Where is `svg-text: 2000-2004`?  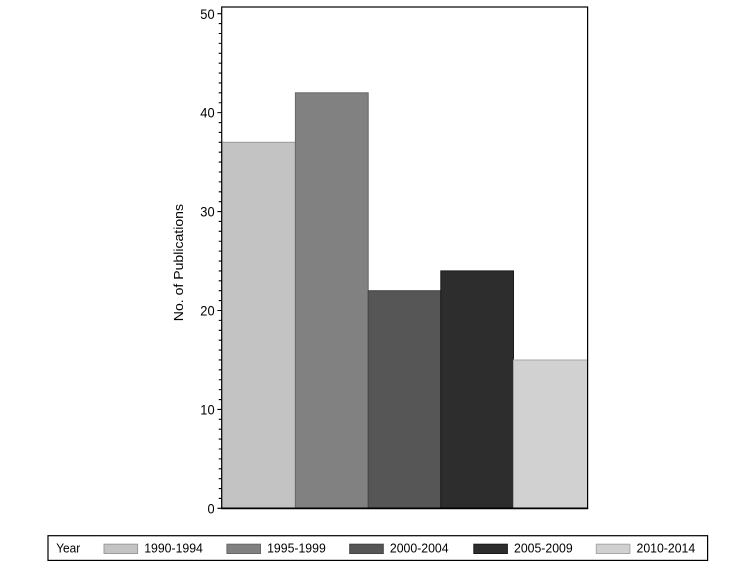 svg-text: 2000-2004 is located at coordinates (419, 548).